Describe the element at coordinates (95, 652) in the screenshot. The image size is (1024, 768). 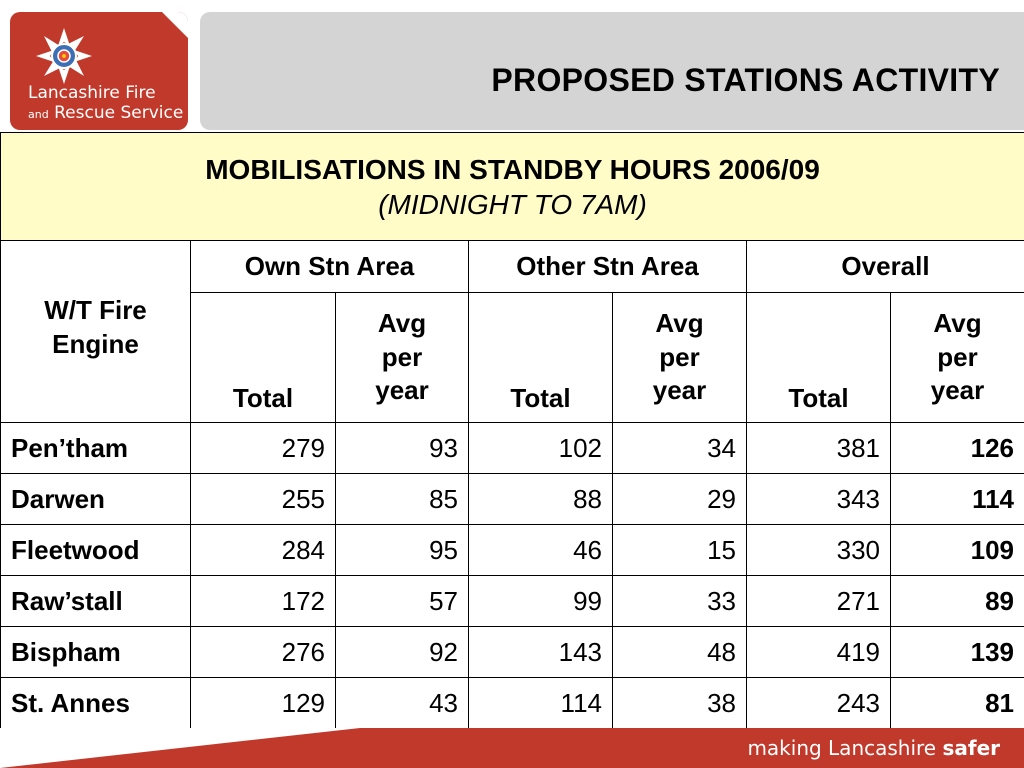
I see `station-name: Bispham` at that location.